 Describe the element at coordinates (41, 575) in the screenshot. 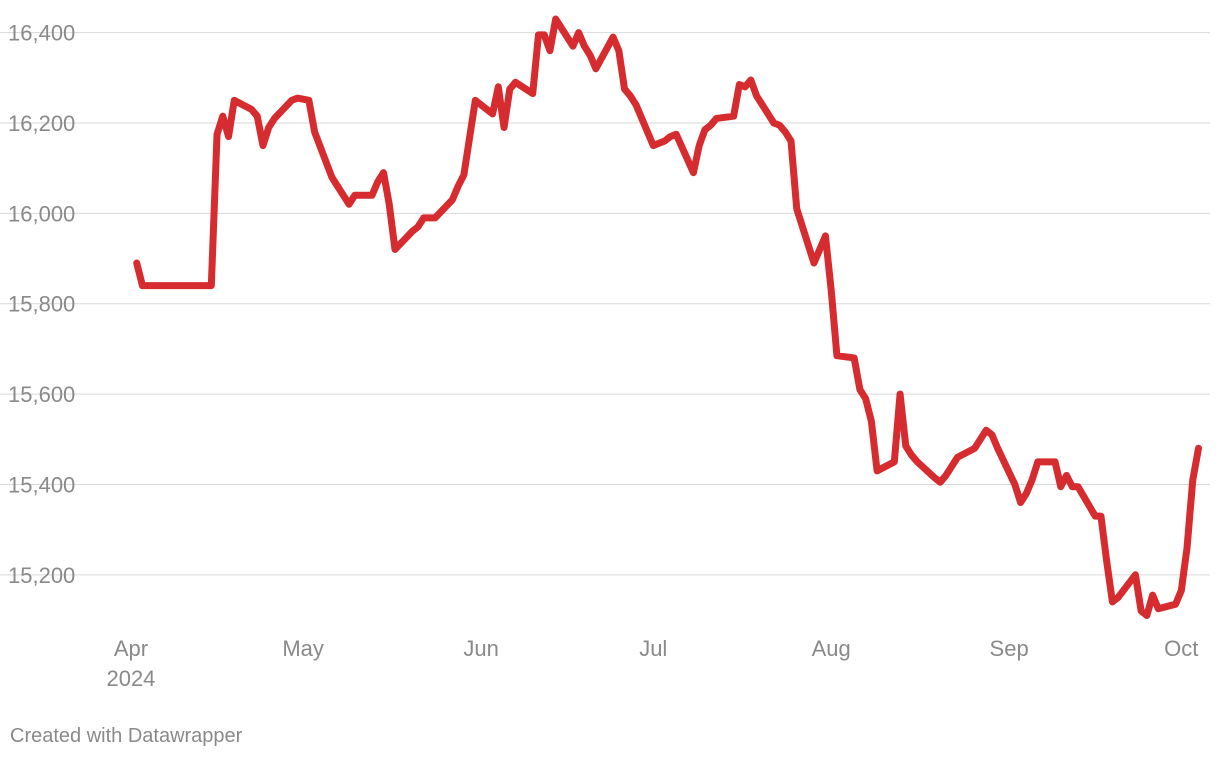

I see `y-tick-label: 15,200` at that location.